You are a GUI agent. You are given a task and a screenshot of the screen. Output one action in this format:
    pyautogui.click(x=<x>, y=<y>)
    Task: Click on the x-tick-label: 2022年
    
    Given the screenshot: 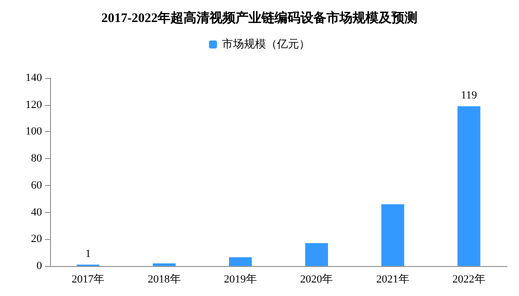 What is the action you would take?
    pyautogui.click(x=469, y=280)
    